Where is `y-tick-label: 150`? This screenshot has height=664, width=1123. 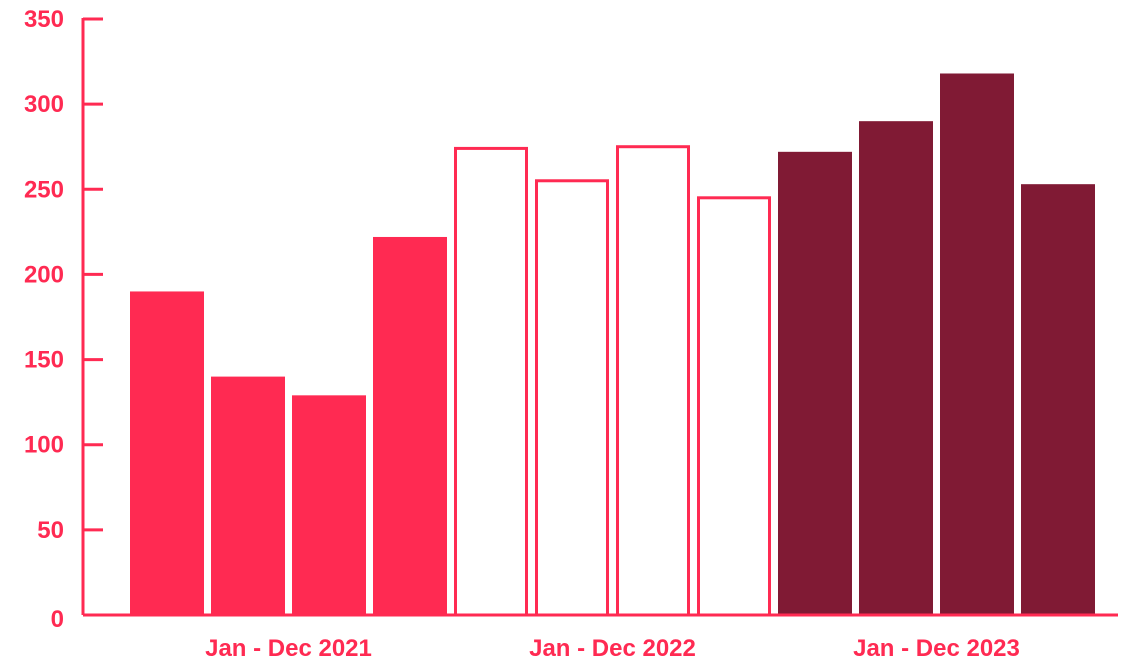
y-tick-label: 150 is located at coordinates (44, 360).